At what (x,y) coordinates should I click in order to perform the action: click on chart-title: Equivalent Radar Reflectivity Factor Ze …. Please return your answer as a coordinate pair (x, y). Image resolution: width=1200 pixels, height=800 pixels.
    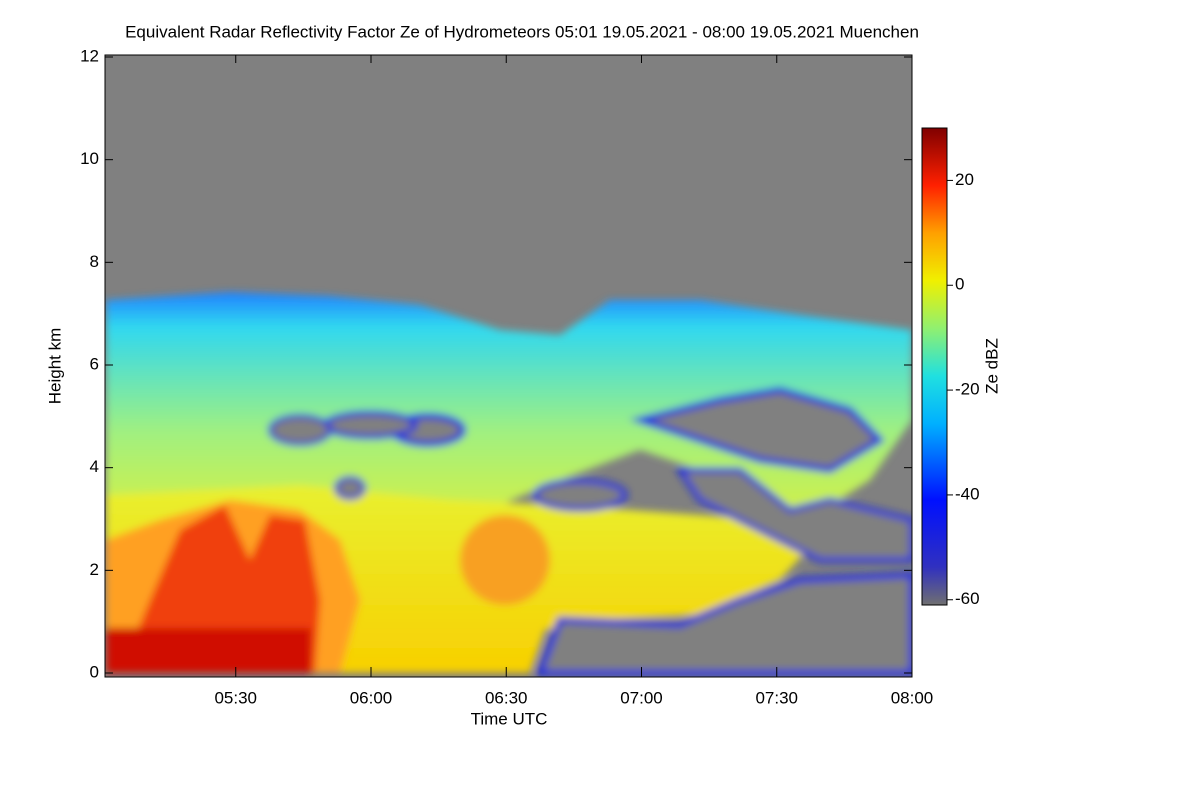
    Looking at the image, I should click on (522, 31).